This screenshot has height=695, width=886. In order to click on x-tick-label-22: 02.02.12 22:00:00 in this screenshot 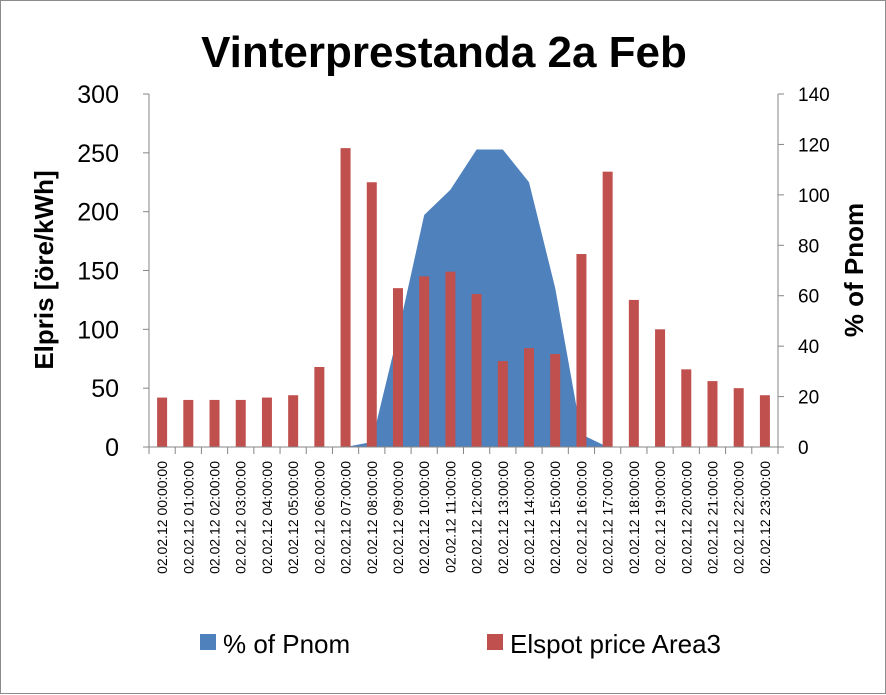, I will do `click(739, 517)`.